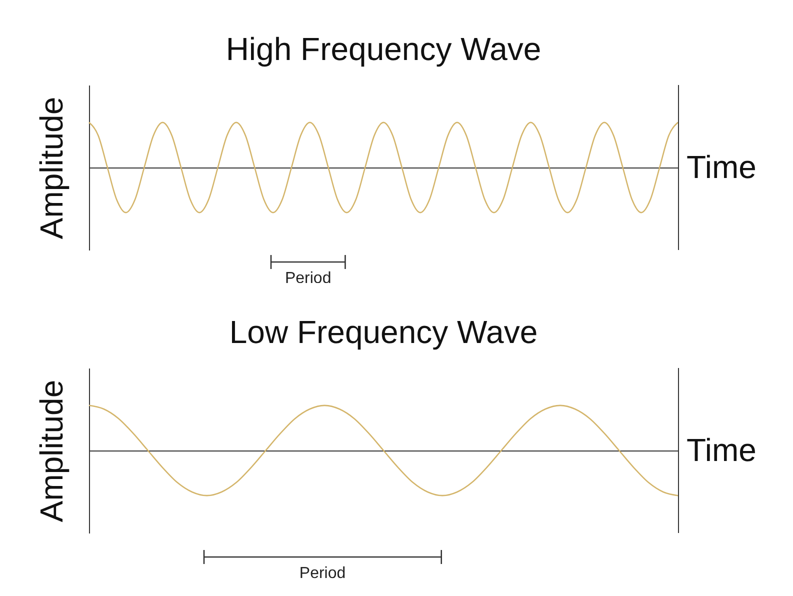  I want to click on chart-title: High Frequency Wave, so click(384, 49).